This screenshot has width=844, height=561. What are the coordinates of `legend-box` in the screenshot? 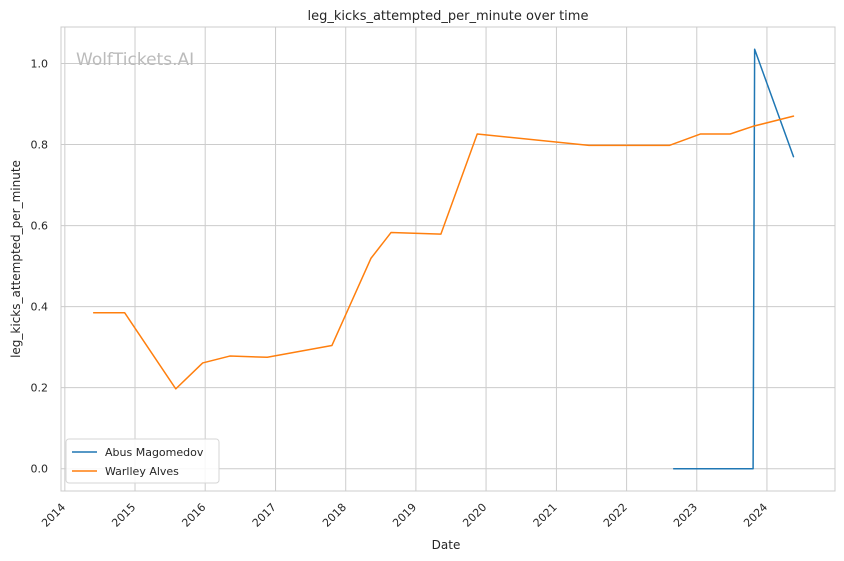 It's located at (142, 461).